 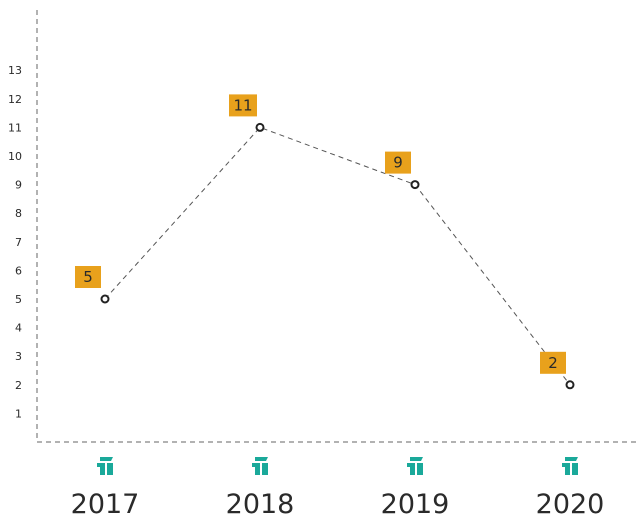 What do you see at coordinates (260, 504) in the screenshot?
I see `x-category-label: 2018` at bounding box center [260, 504].